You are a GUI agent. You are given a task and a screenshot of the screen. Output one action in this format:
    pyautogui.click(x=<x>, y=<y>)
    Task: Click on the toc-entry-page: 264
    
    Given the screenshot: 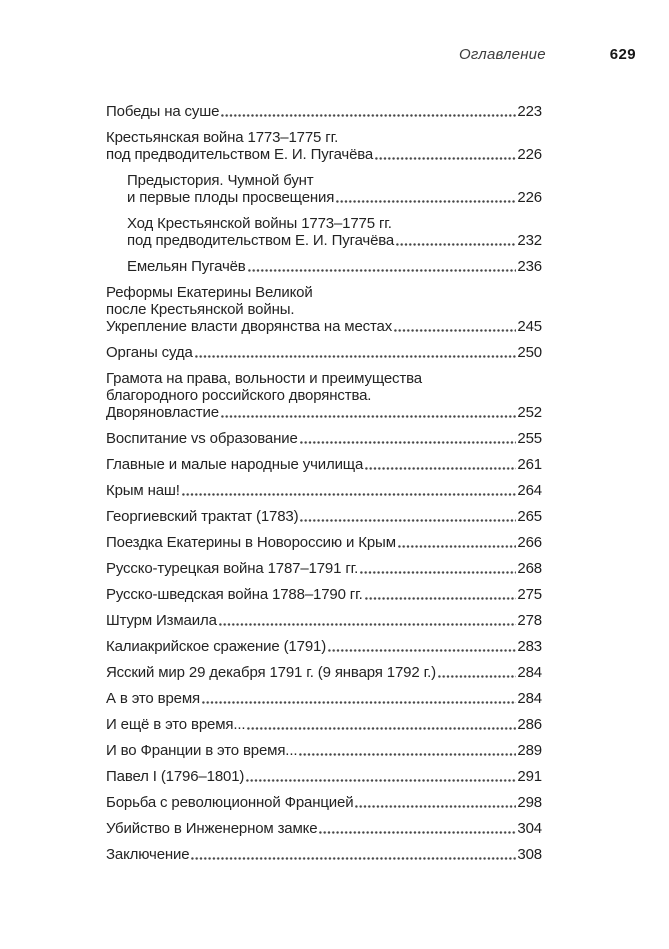 What is the action you would take?
    pyautogui.click(x=529, y=490)
    